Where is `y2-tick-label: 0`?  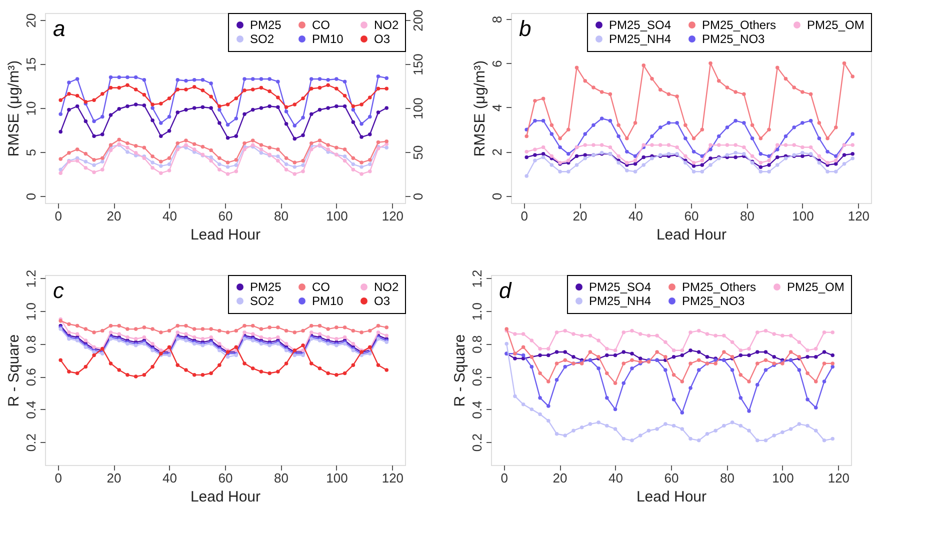
y2-tick-label: 0 is located at coordinates (418, 196).